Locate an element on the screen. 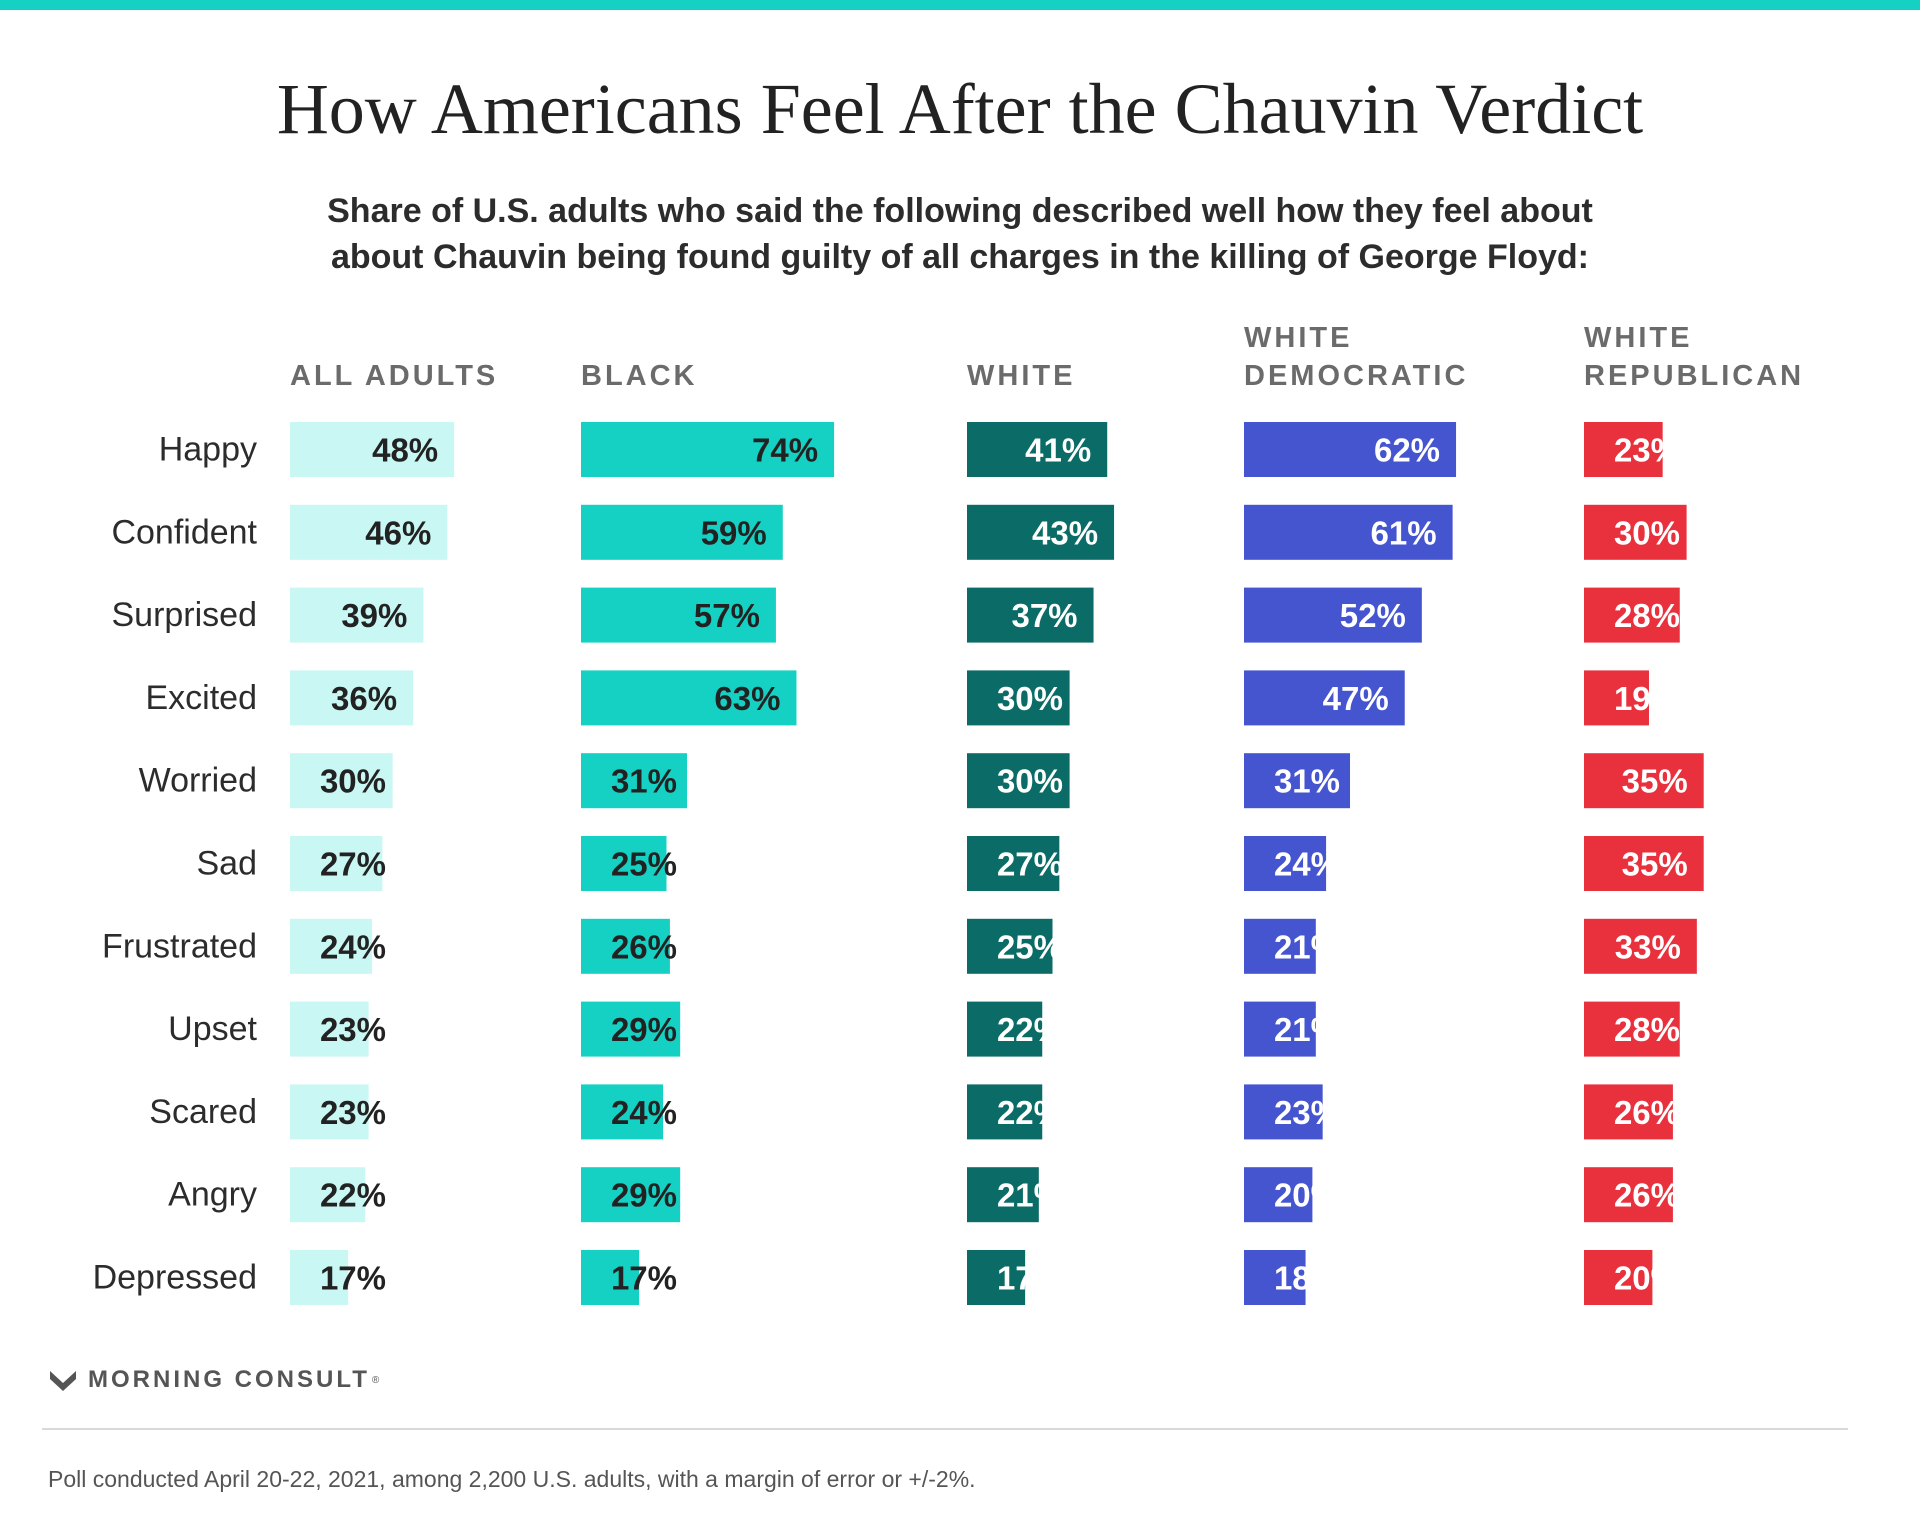 The width and height of the screenshot is (1920, 1536). bar-black-scared is located at coordinates (622, 1112).